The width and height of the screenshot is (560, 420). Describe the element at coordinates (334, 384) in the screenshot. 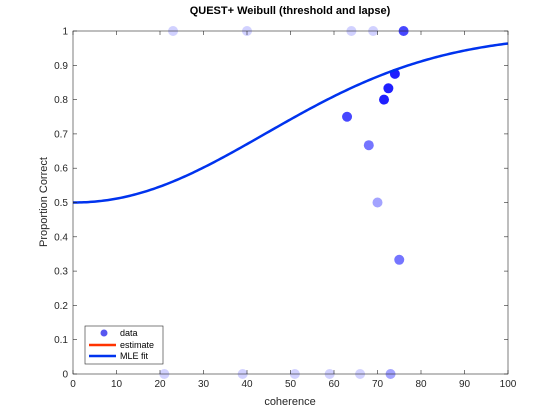

I see `x-tick-label-6: 60` at that location.